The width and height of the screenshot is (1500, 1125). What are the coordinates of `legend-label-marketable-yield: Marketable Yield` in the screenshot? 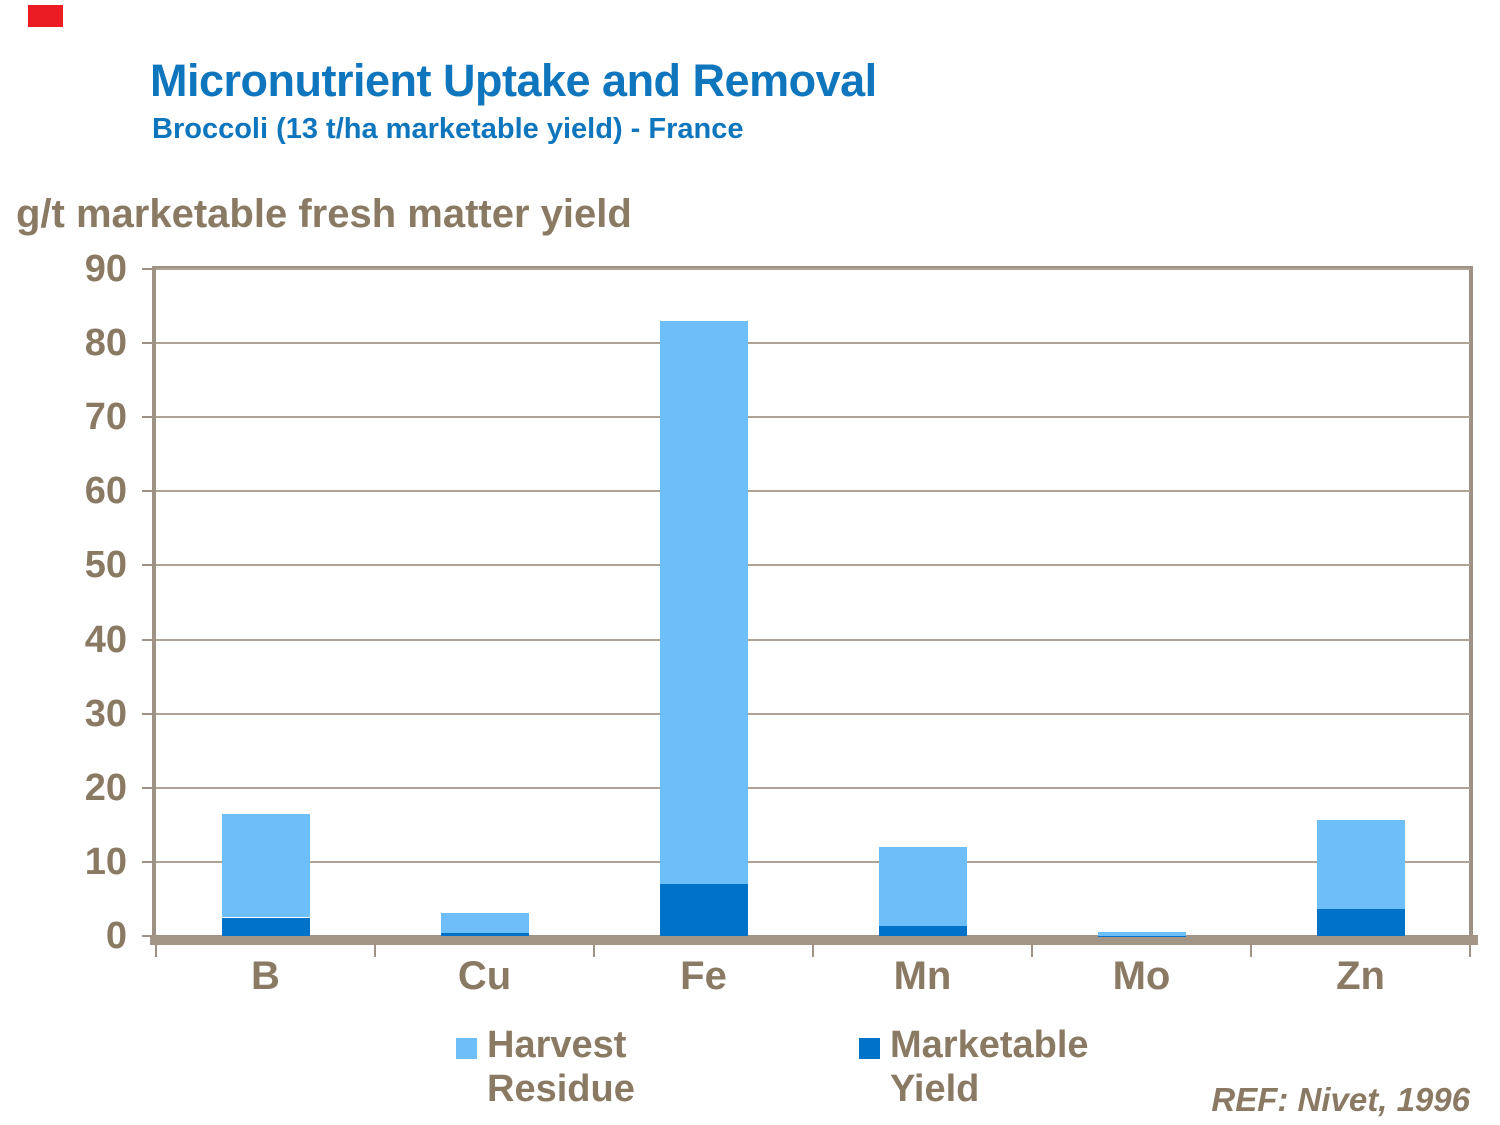 It's located at (989, 1067).